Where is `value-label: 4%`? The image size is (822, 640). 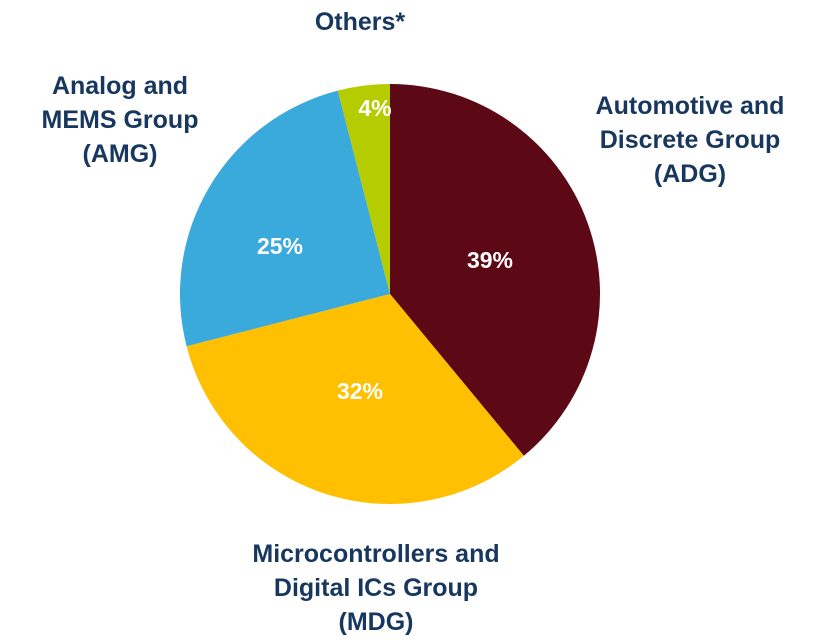
value-label: 4% is located at coordinates (374, 108).